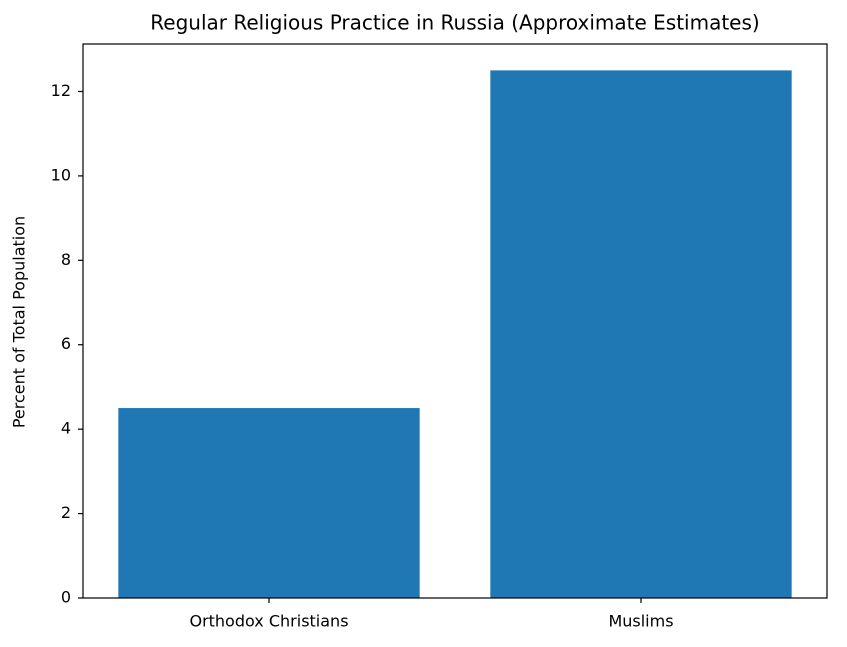 This screenshot has height=647, width=847. I want to click on y-axis-label: Percent of Total Population, so click(19, 322).